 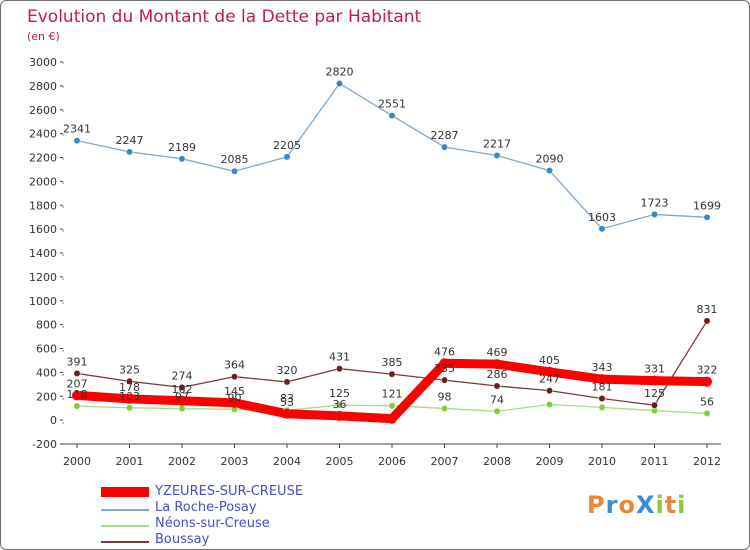 I want to click on data-label: 431, so click(x=339, y=357).